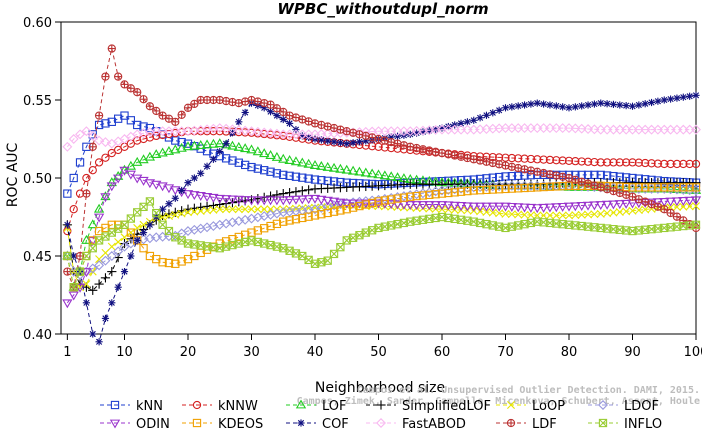 Image resolution: width=702 pixels, height=434 pixels. Describe the element at coordinates (544, 424) in the screenshot. I see `legend-label-ldf: LDF` at that location.